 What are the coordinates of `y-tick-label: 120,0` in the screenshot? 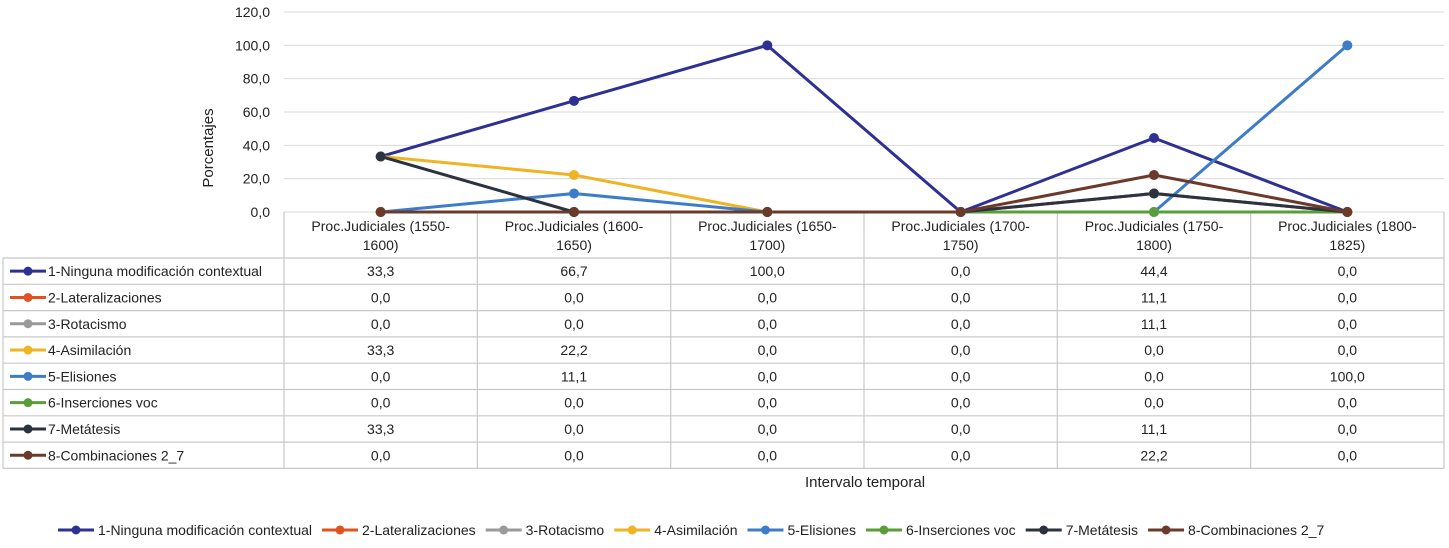 It's located at (252, 12).